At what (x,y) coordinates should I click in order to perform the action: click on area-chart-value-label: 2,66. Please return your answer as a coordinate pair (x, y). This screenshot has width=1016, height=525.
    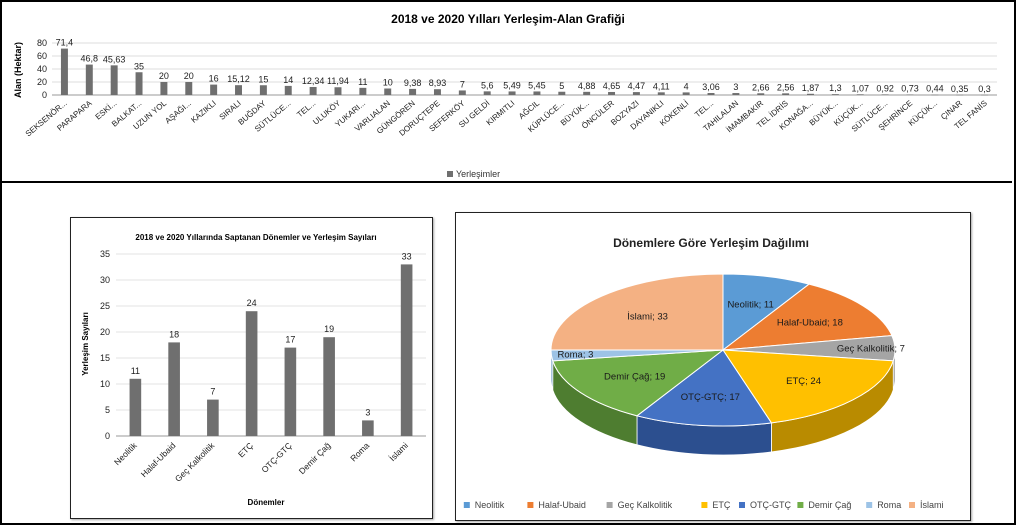
    Looking at the image, I should click on (761, 87).